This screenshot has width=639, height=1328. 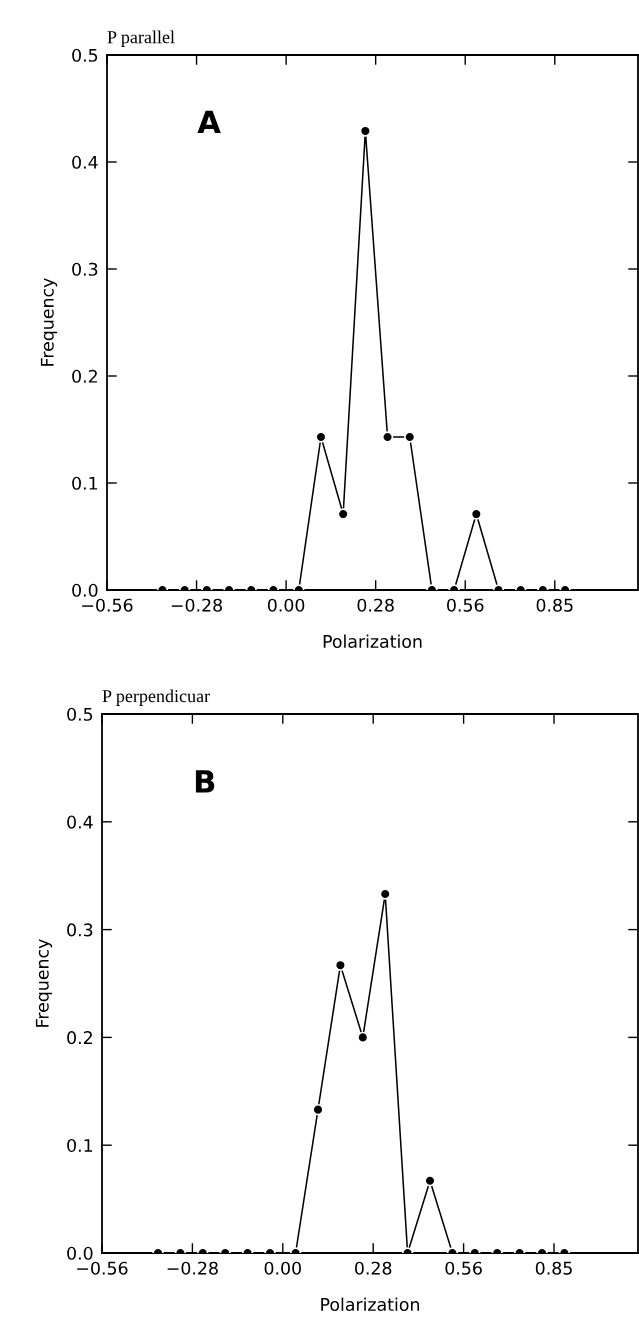 I want to click on annotation: A, so click(x=209, y=121).